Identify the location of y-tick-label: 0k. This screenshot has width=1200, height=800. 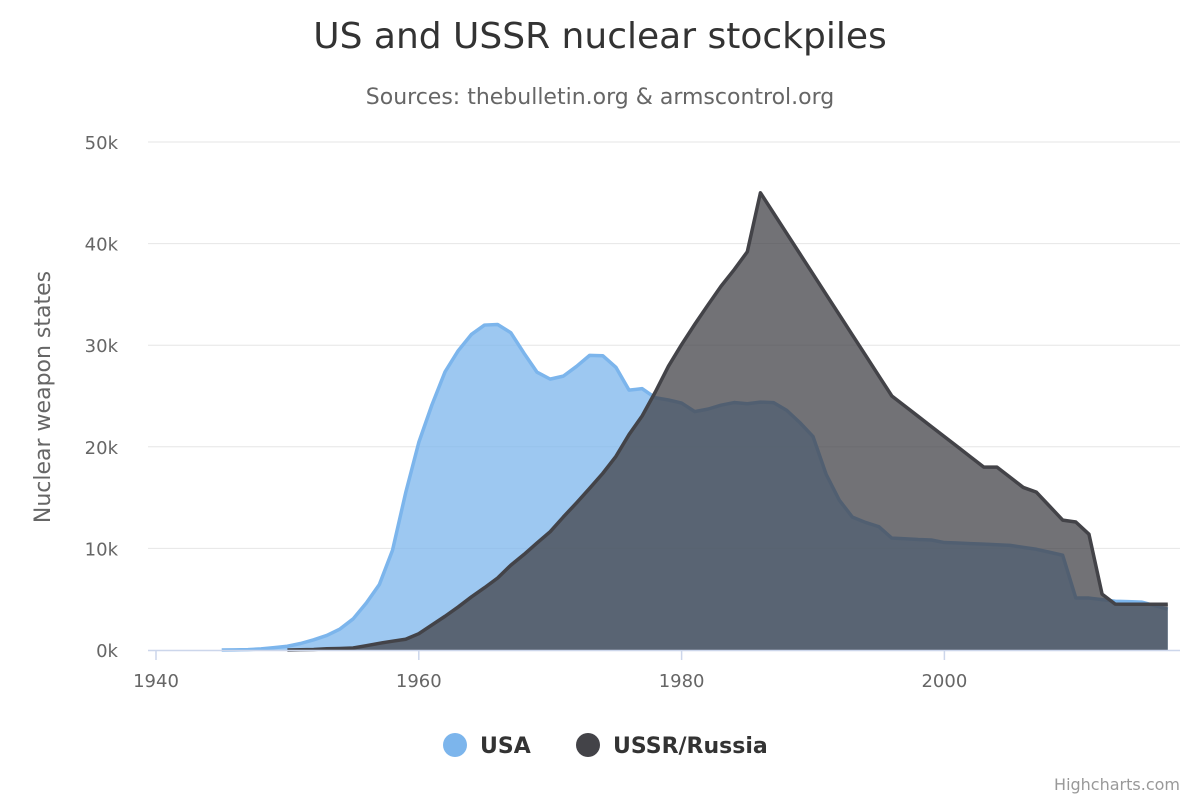
(107, 651).